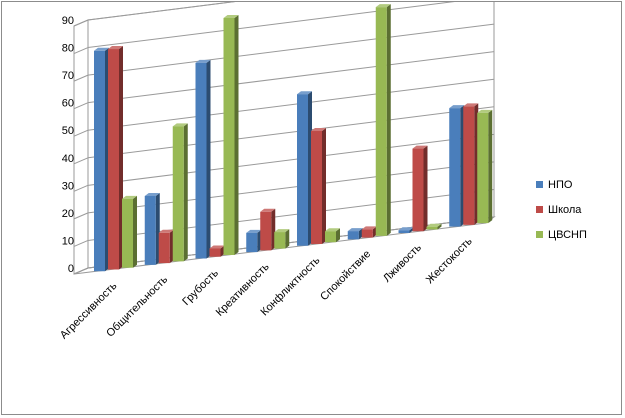  What do you see at coordinates (68, 76) in the screenshot?
I see `y-tick-label: 70` at bounding box center [68, 76].